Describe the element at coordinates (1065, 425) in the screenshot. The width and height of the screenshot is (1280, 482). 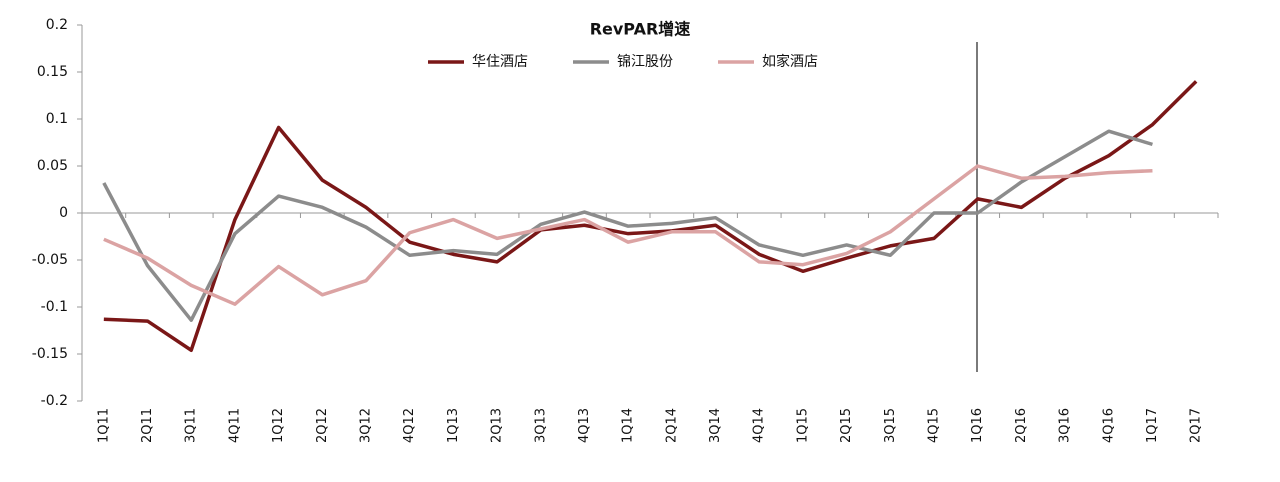
I see `x-tick-label: 3Q16` at that location.